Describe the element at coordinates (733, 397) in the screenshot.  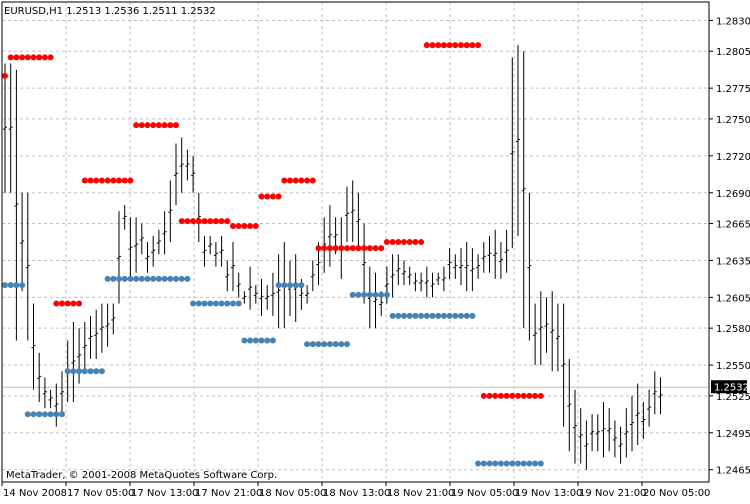
I see `y-tick-label: 1.2525` at that location.